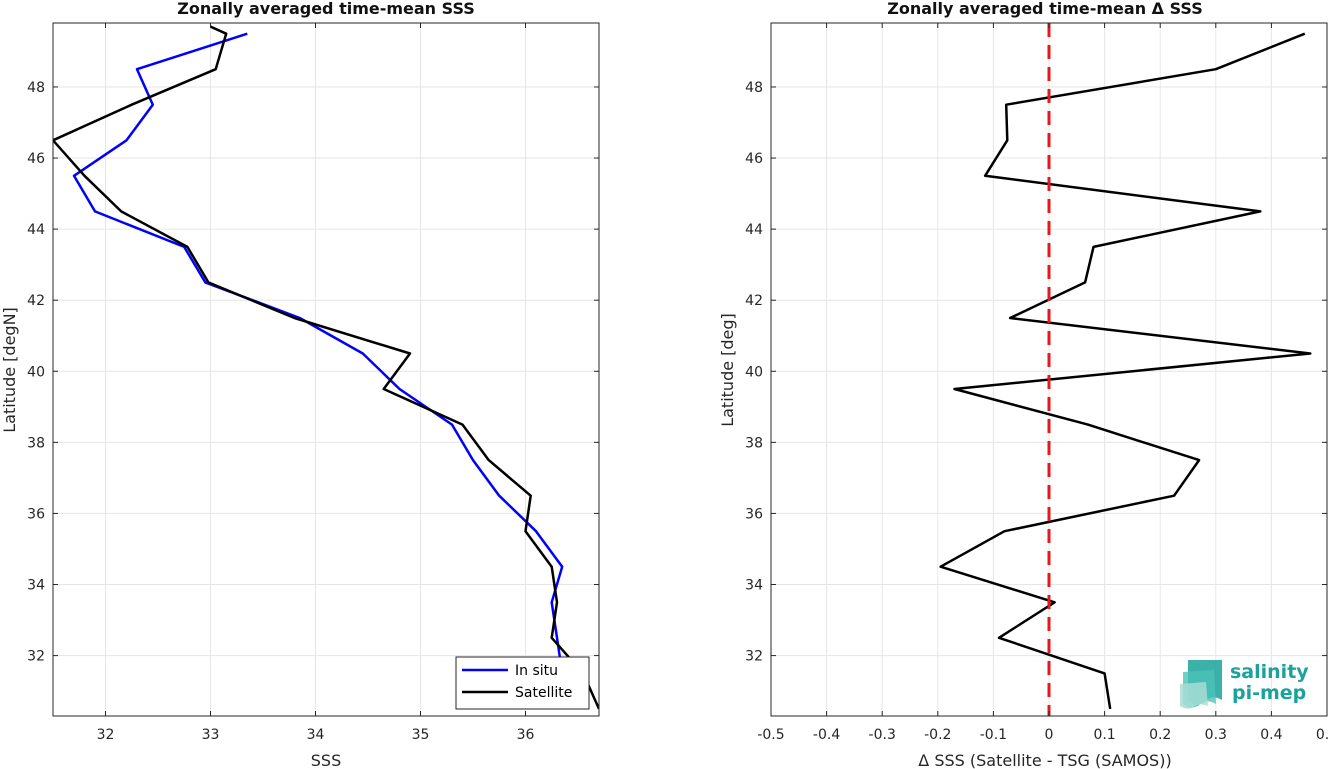  Describe the element at coordinates (754, 88) in the screenshot. I see `right-y-tick-label: 48` at that location.